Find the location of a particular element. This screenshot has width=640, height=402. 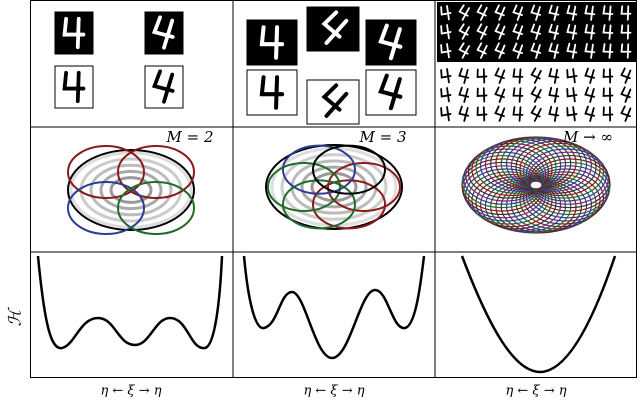

model-label: M = 2 is located at coordinates (189, 137).